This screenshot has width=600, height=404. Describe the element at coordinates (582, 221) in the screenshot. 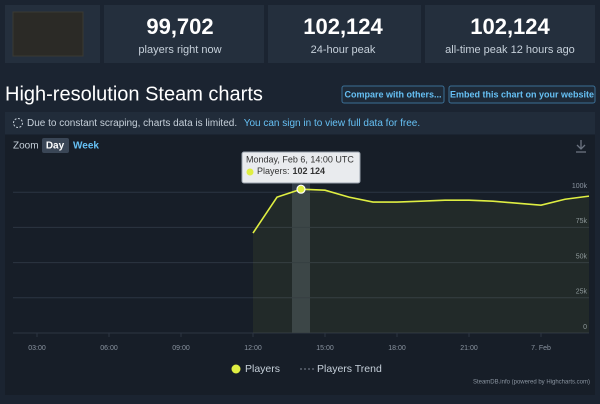

I see `y-tick-label: 75k` at that location.